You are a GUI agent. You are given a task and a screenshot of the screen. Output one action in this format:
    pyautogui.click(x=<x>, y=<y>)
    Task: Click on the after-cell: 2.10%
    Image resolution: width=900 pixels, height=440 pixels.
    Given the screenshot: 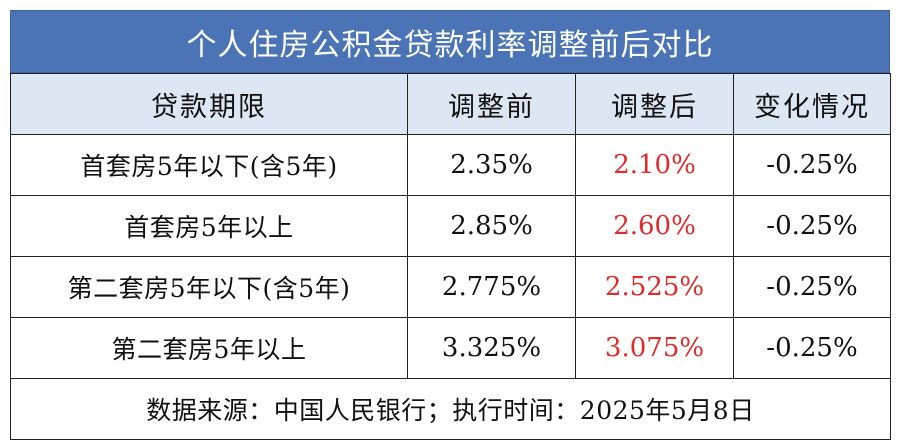 What is the action you would take?
    pyautogui.click(x=654, y=165)
    